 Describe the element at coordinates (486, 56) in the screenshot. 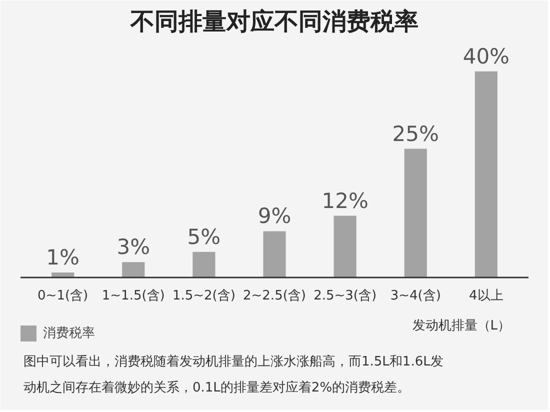

I see `data-label: 40%` at that location.